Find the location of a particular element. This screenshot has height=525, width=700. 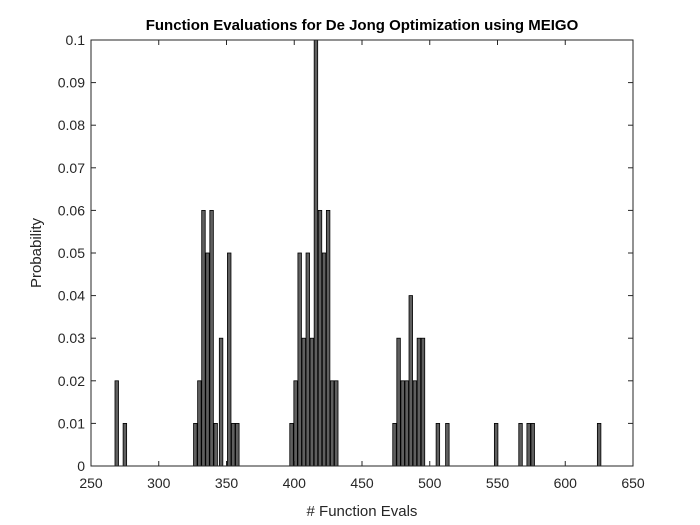

y-tick-label: 0 is located at coordinates (81, 466).